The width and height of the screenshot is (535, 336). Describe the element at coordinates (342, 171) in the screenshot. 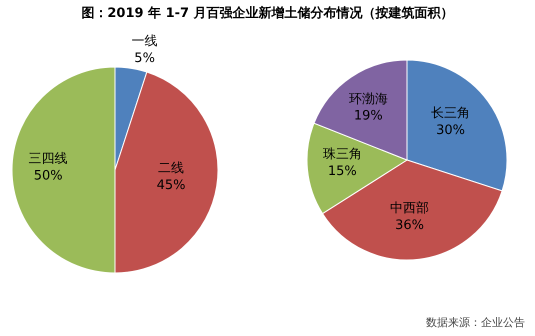

I see `data-label: 15%` at that location.